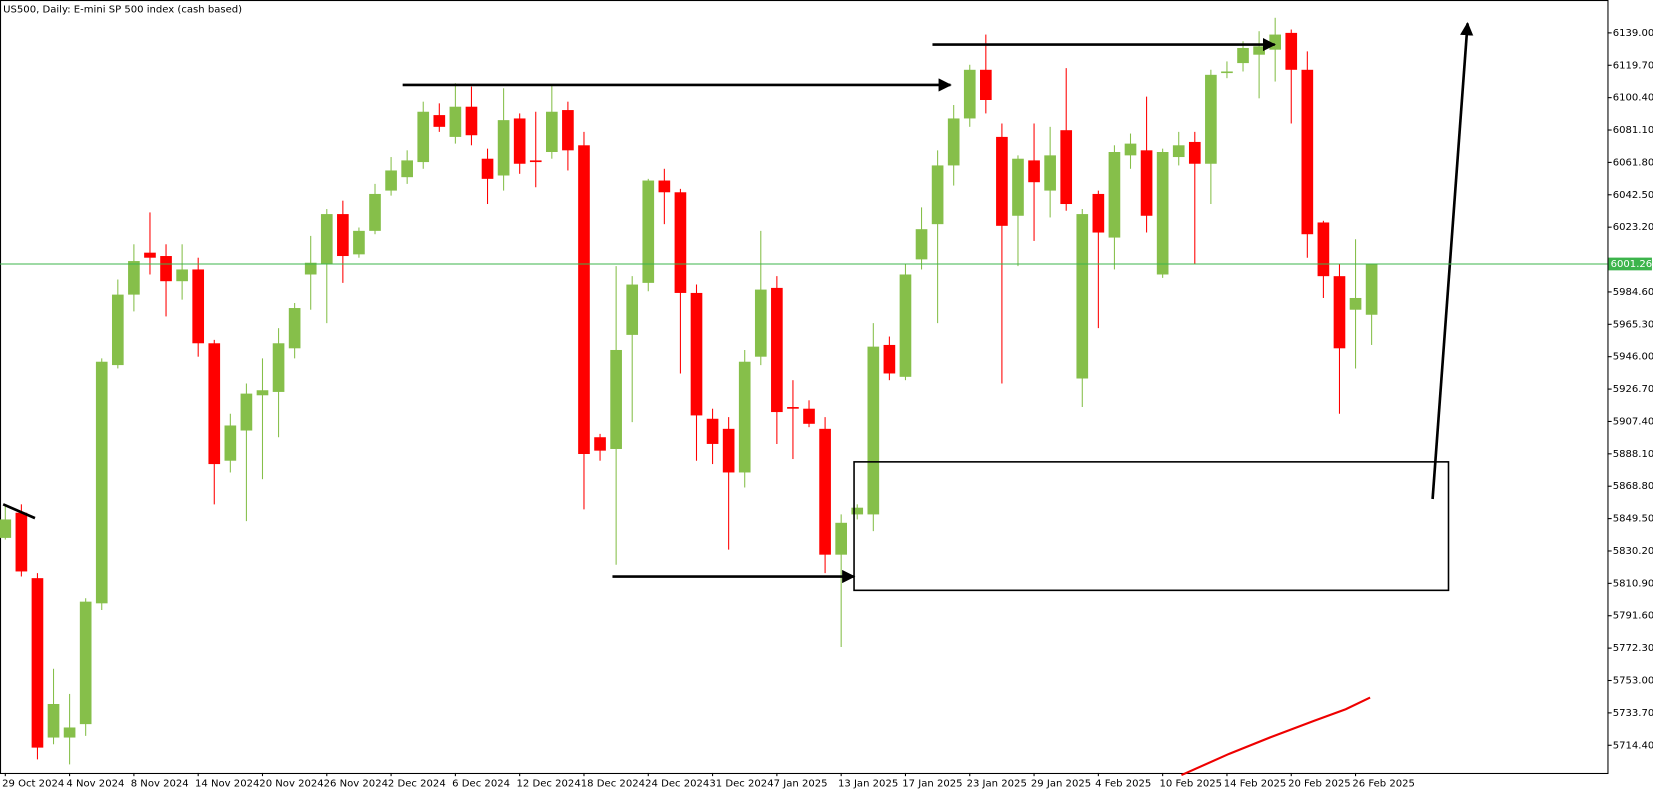 The width and height of the screenshot is (1653, 791). What do you see at coordinates (1633, 389) in the screenshot?
I see `y-tick-label: 5926.70` at bounding box center [1633, 389].